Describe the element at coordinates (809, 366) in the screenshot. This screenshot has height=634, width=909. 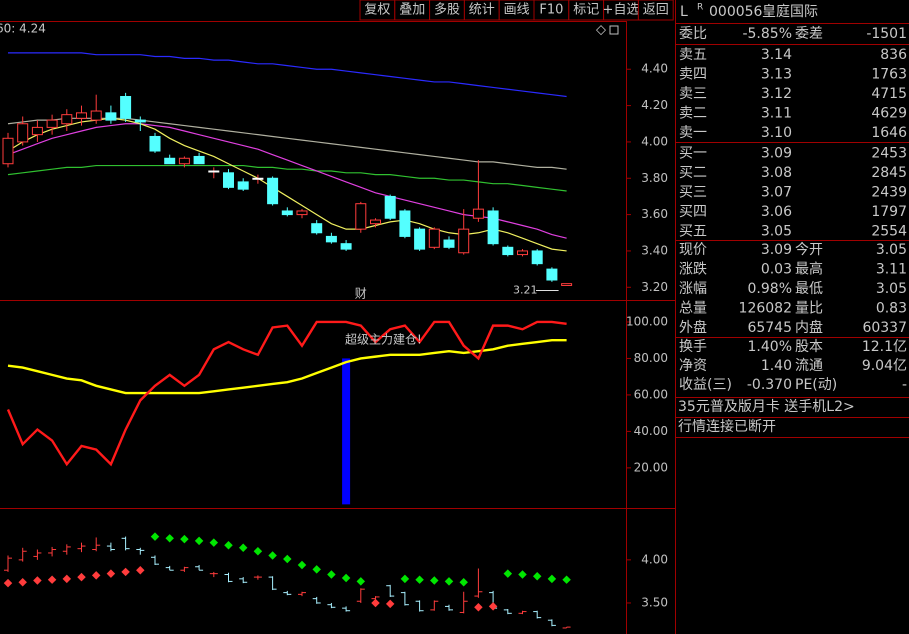
I see `quote-label: 流通` at that location.